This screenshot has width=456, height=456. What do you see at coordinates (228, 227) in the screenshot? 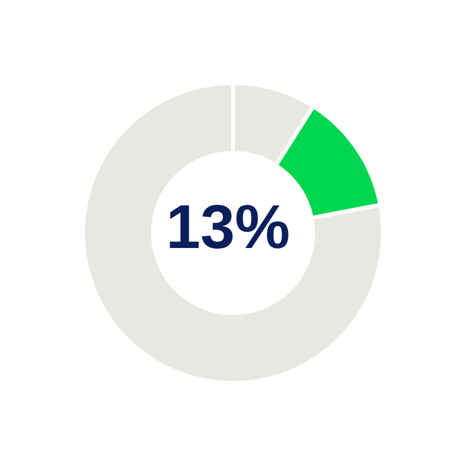
I see `text: 13%` at bounding box center [228, 227].